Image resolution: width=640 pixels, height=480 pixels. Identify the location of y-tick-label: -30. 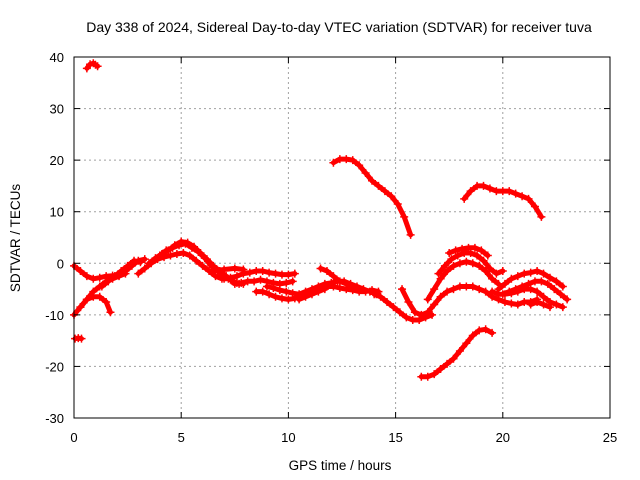
(54, 418).